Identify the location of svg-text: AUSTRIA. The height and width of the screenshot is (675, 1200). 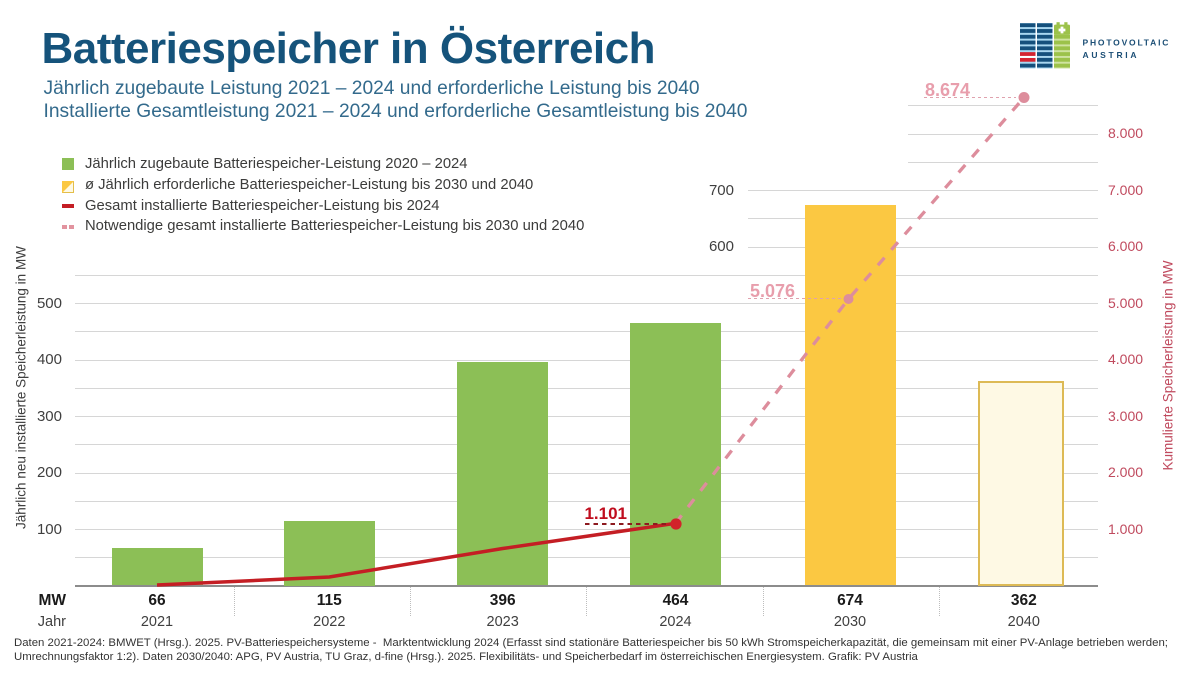
(1111, 55).